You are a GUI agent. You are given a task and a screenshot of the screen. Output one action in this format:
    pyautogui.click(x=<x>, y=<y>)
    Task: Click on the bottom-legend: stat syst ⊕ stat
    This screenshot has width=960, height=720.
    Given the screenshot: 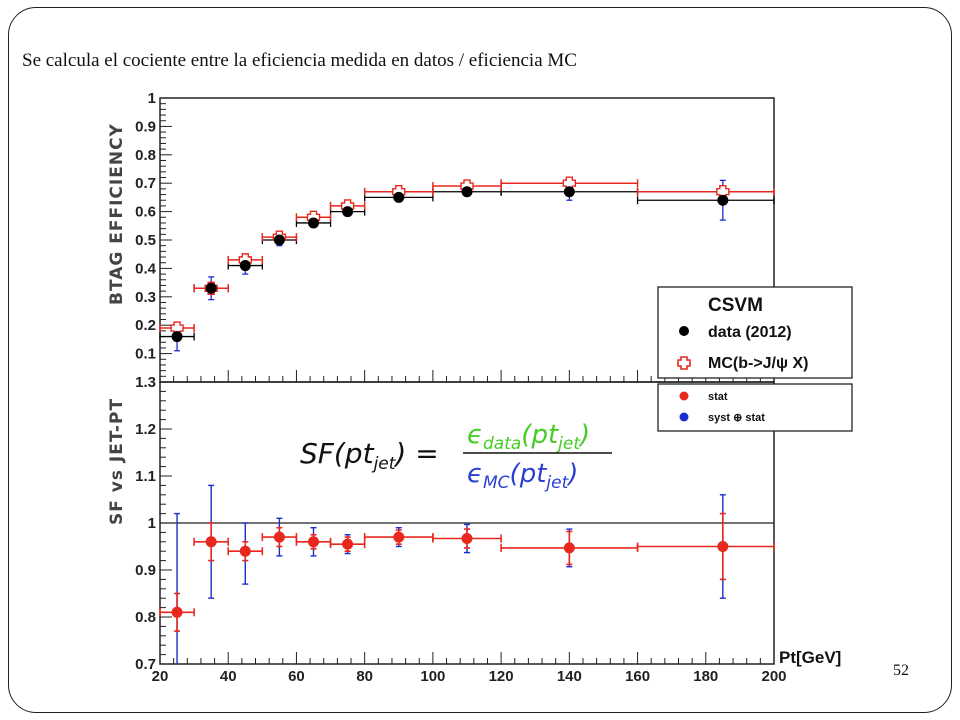 What is the action you would take?
    pyautogui.click(x=755, y=407)
    